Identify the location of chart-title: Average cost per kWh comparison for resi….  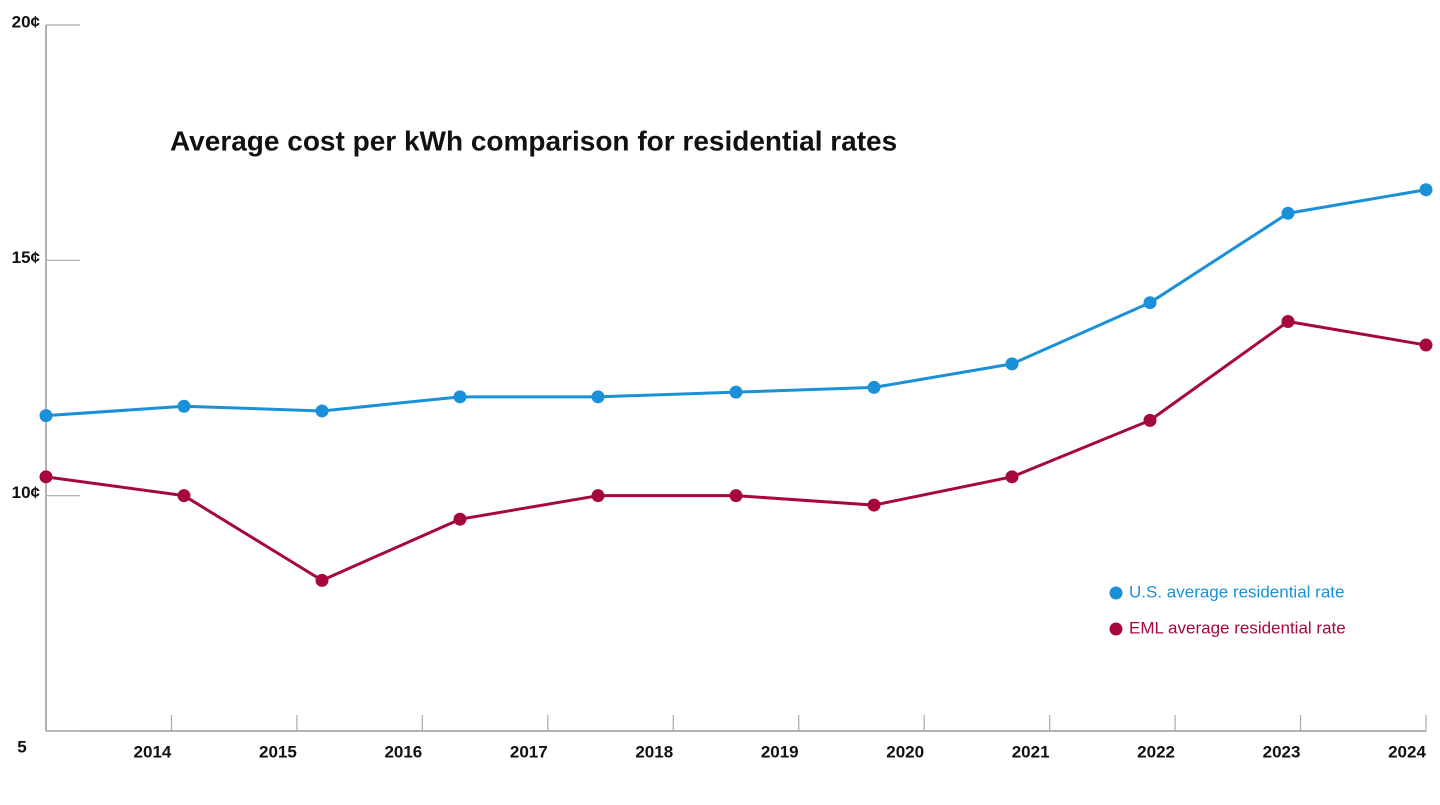
(533, 140).